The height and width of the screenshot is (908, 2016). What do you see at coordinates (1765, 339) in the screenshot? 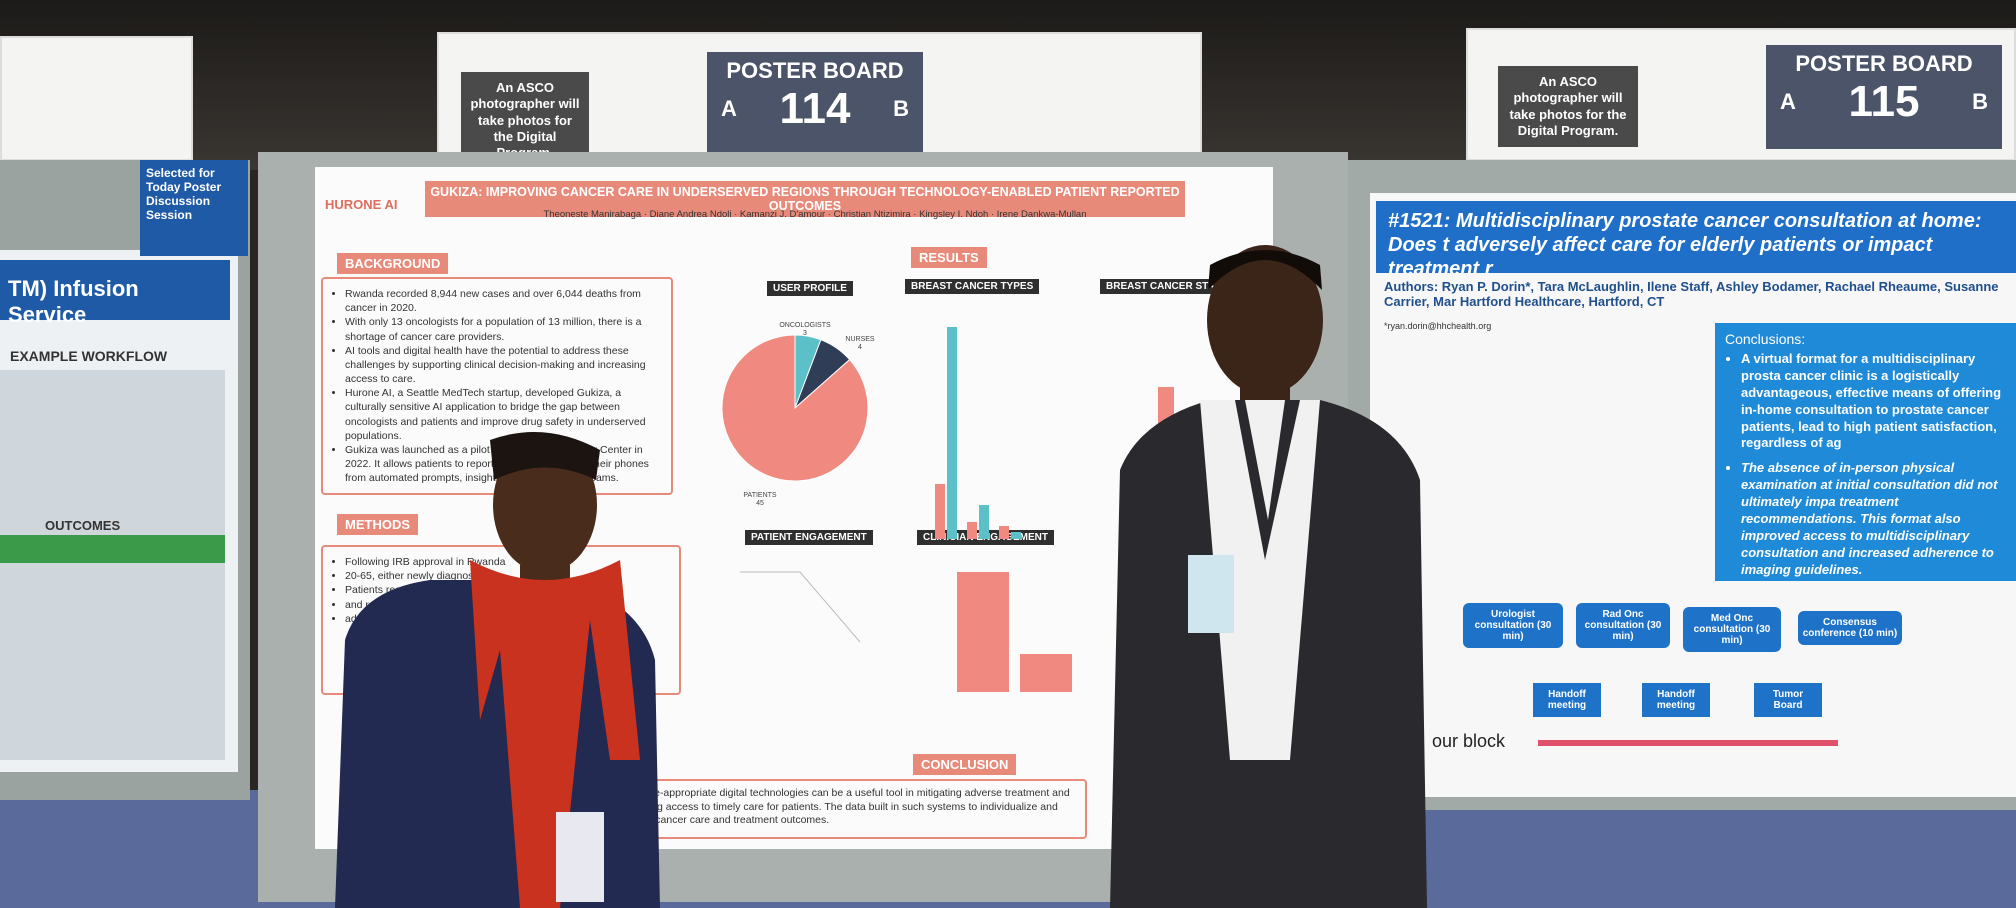
I see `conclusions-heading: Conclusions:` at bounding box center [1765, 339].